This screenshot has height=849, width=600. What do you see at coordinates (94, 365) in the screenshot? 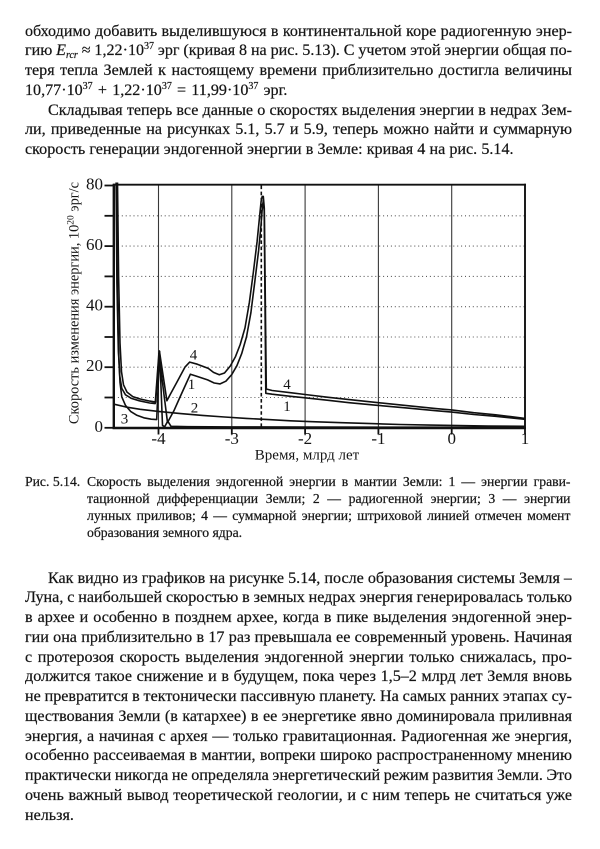
I see `svg-text: 20` at bounding box center [94, 365].